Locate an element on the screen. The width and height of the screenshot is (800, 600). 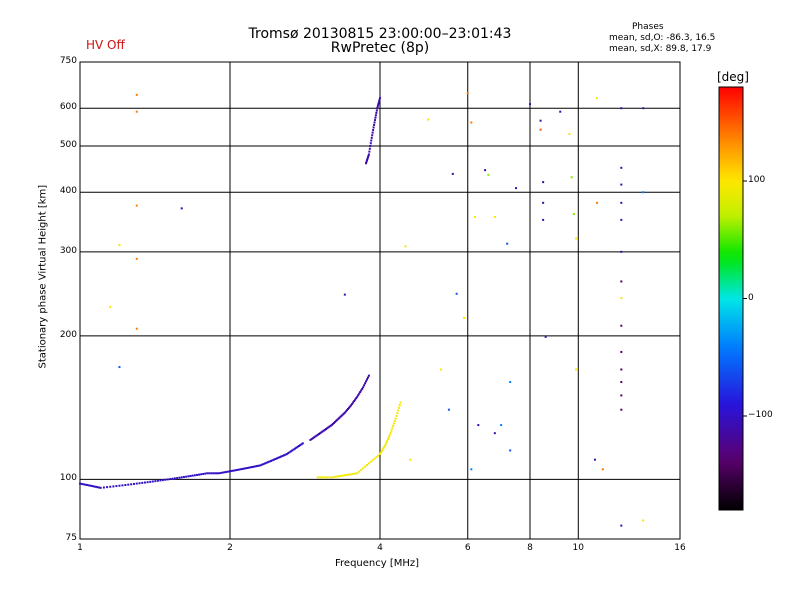
y-tick-label: 400 is located at coordinates (68, 191).